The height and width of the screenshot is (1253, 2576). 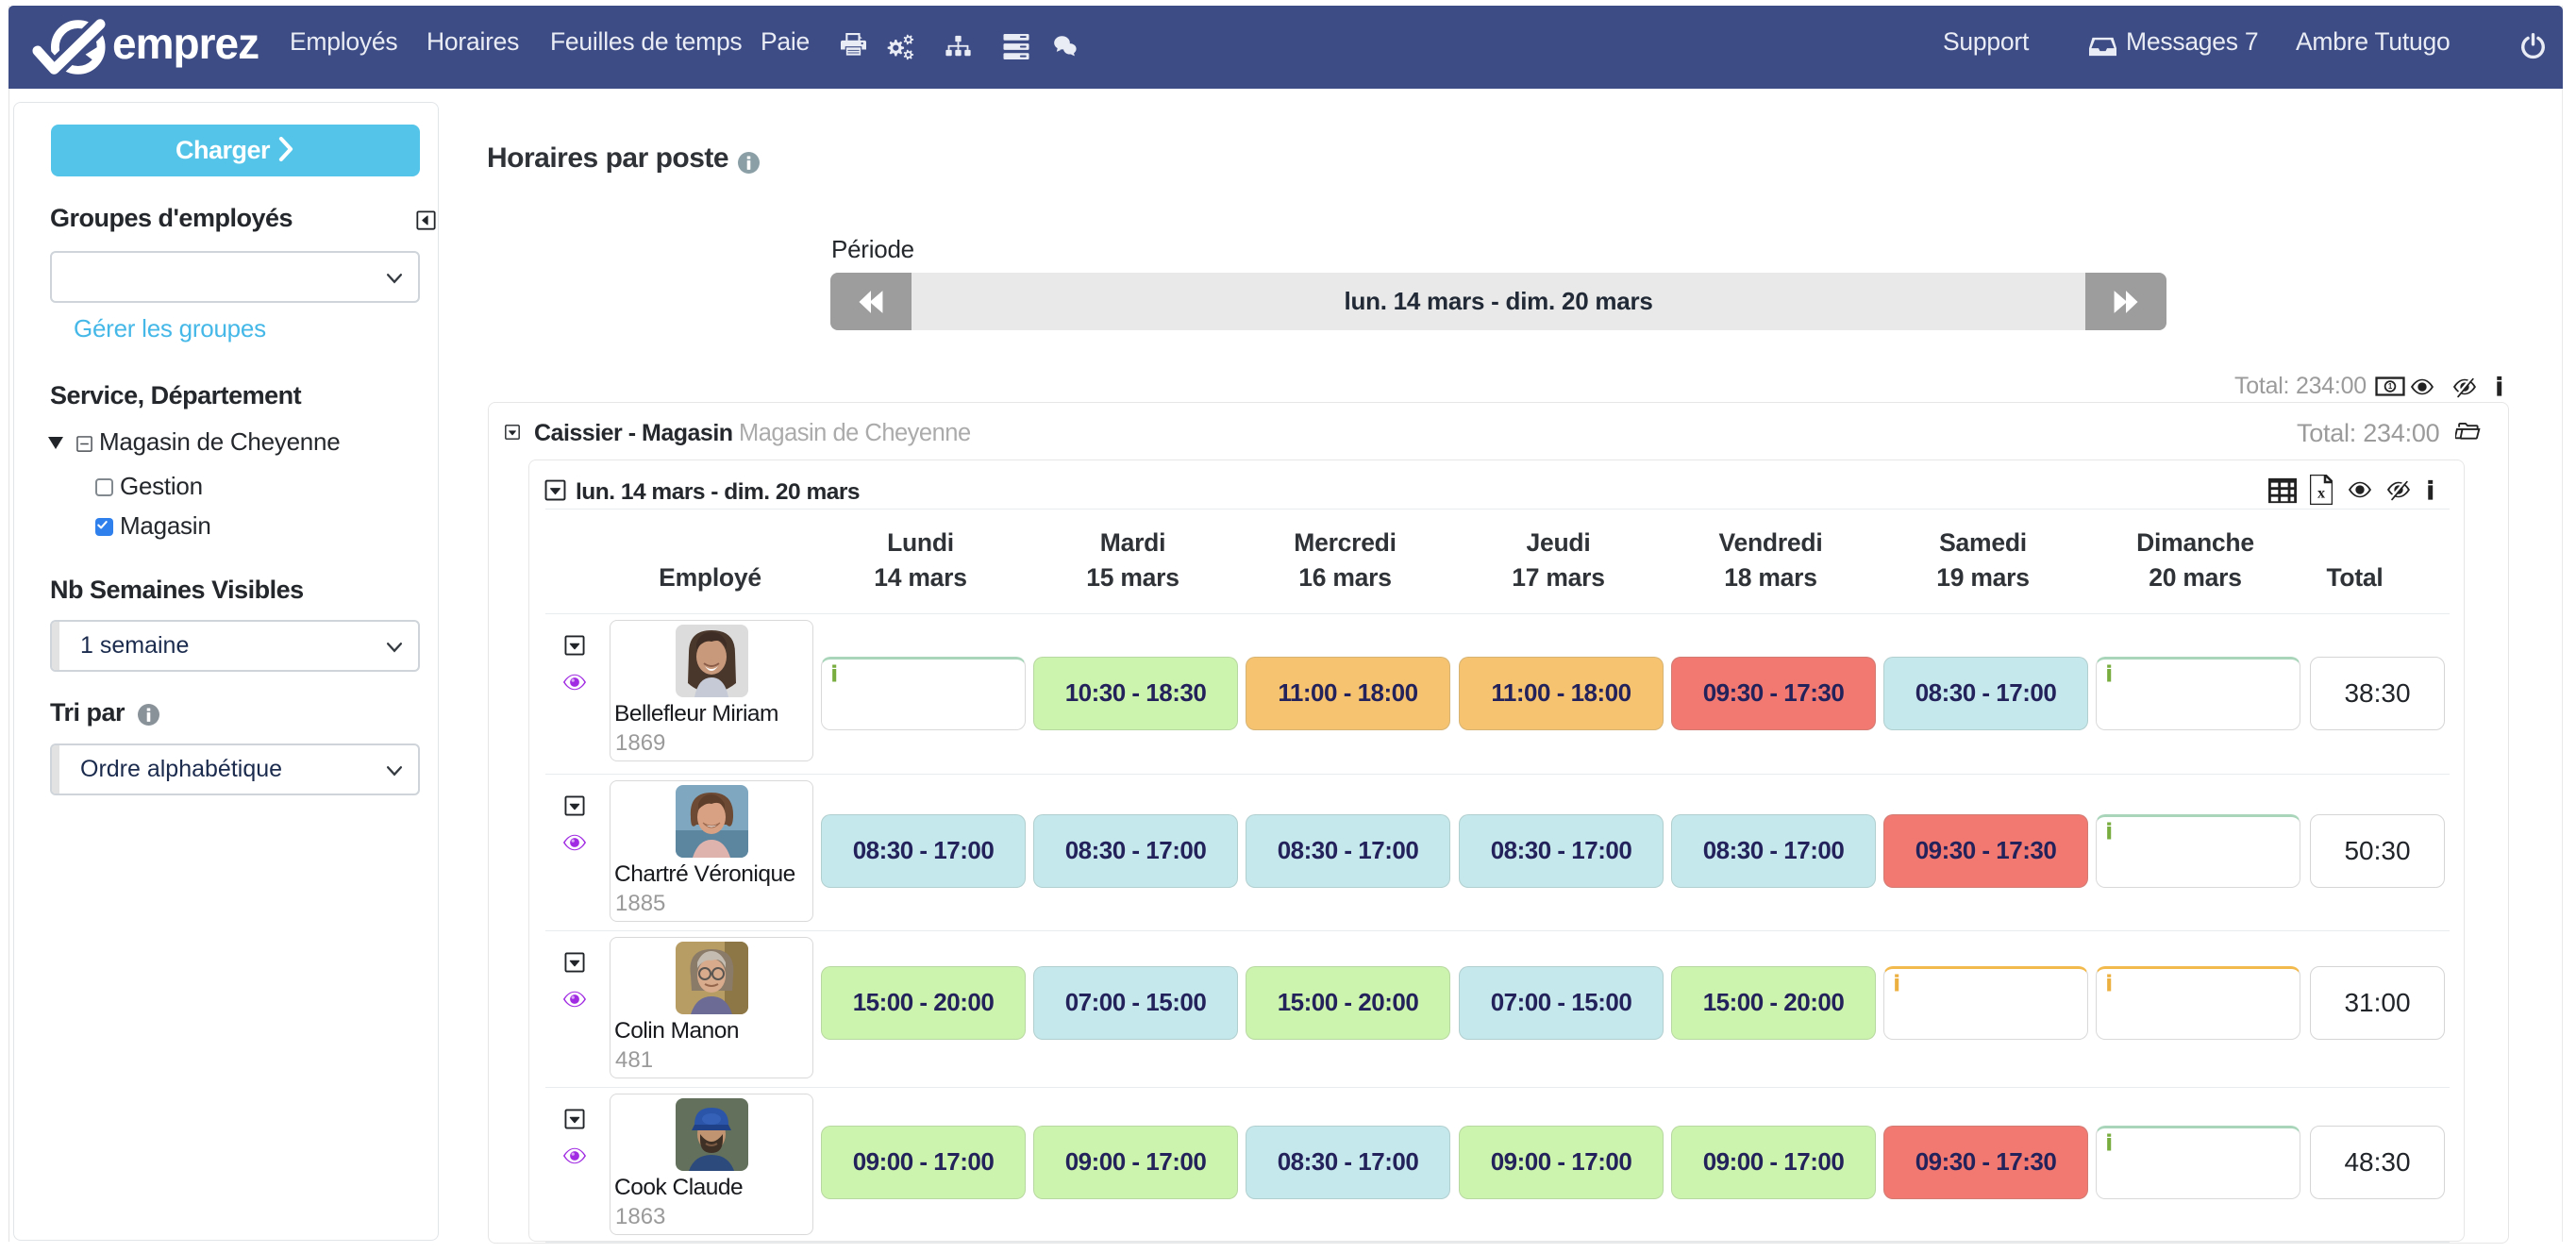 What do you see at coordinates (2390, 386) in the screenshot?
I see `svg-text: 1` at bounding box center [2390, 386].